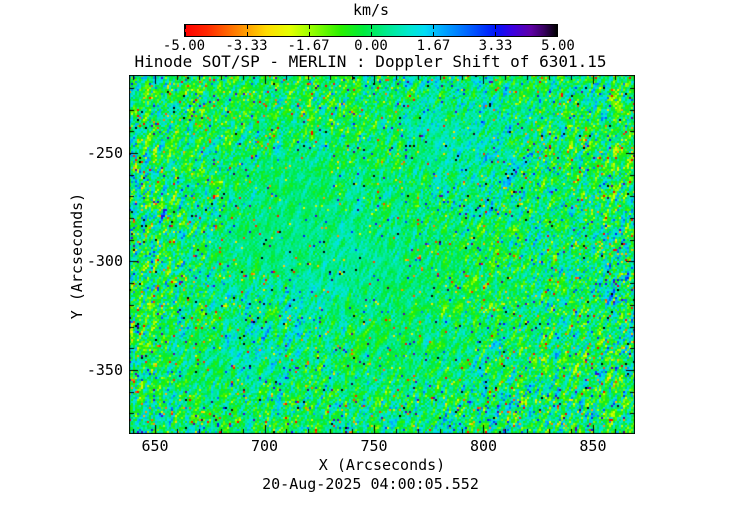 The height and width of the screenshot is (512, 741). Describe the element at coordinates (371, 46) in the screenshot. I see `colorbar-tick-label: 0.00` at that location.